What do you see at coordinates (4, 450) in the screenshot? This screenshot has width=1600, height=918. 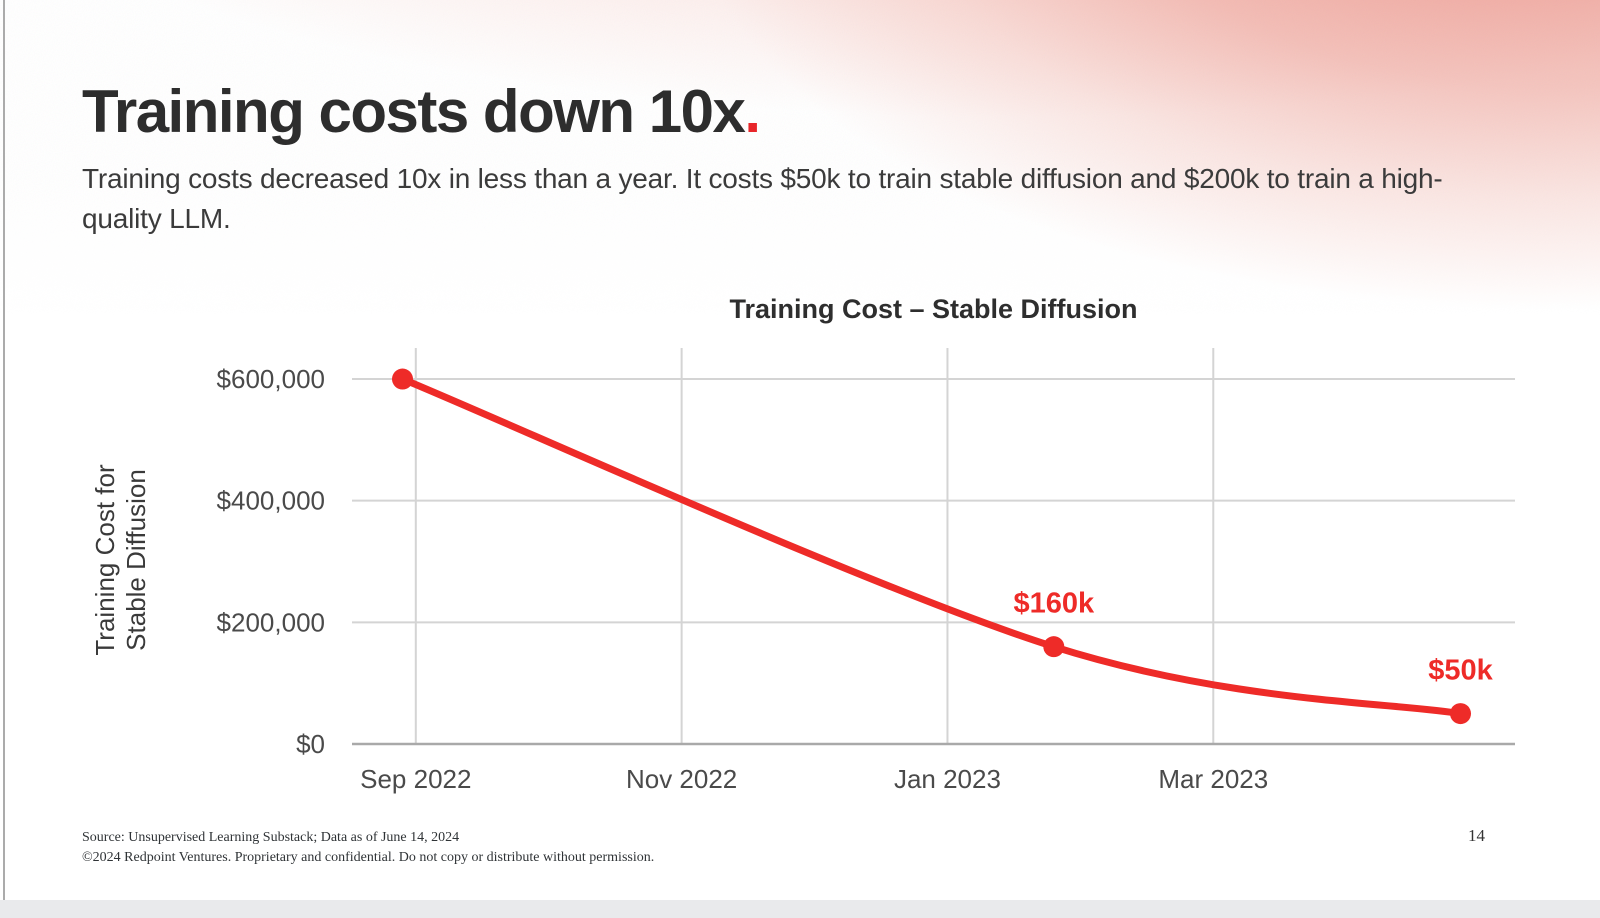 I see `left-edge-line` at bounding box center [4, 450].